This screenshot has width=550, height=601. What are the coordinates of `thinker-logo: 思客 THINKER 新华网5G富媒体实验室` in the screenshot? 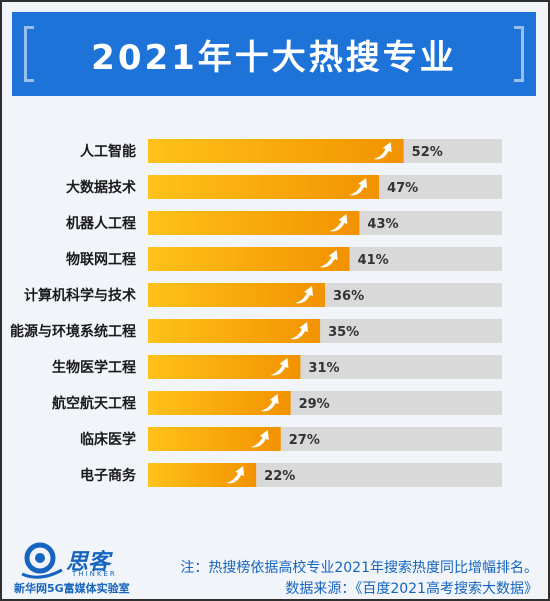 It's located at (84, 568).